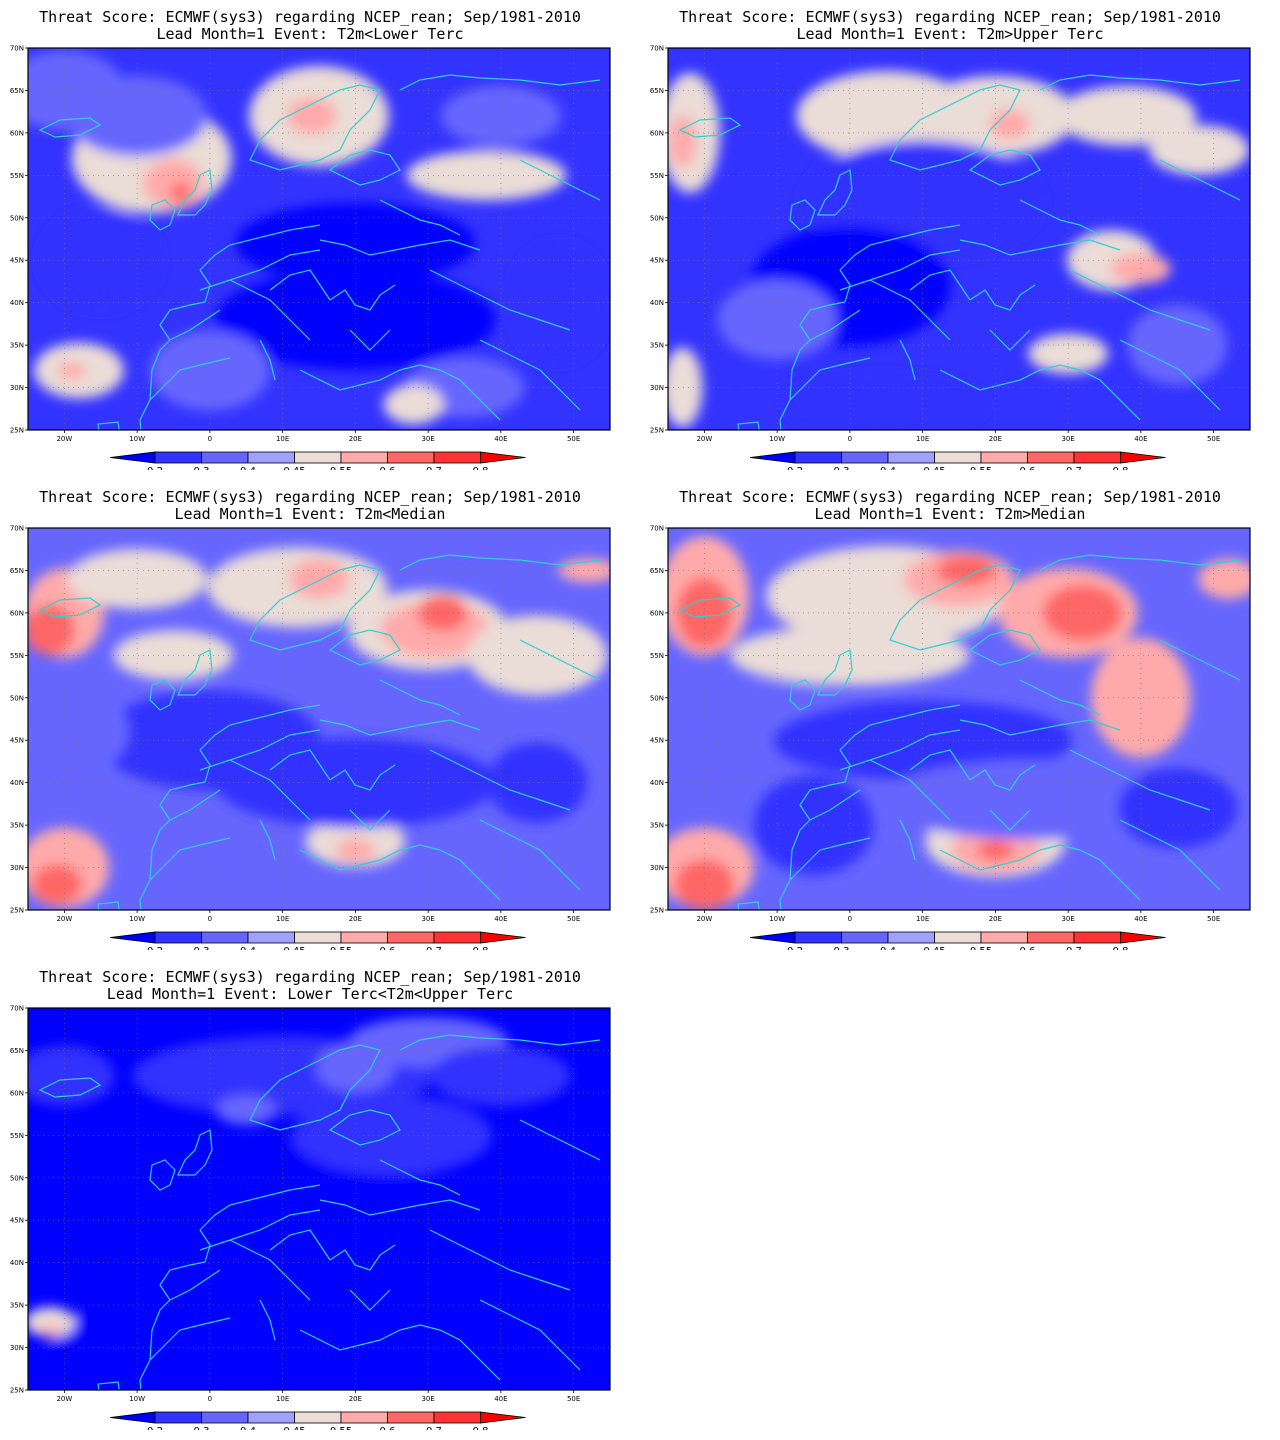  Describe the element at coordinates (922, 439) in the screenshot. I see `x-tick-label: 10E` at that location.